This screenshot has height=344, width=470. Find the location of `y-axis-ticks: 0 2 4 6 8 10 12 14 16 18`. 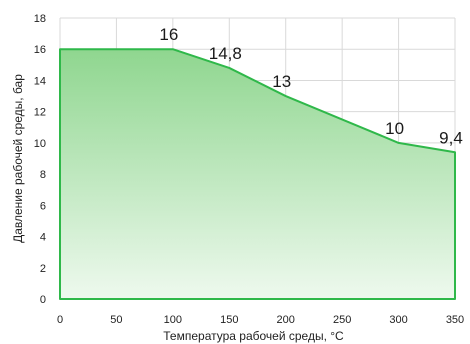

y-axis-ticks: 0 2 4 6 8 10 12 14 16 18 is located at coordinates (40, 159).